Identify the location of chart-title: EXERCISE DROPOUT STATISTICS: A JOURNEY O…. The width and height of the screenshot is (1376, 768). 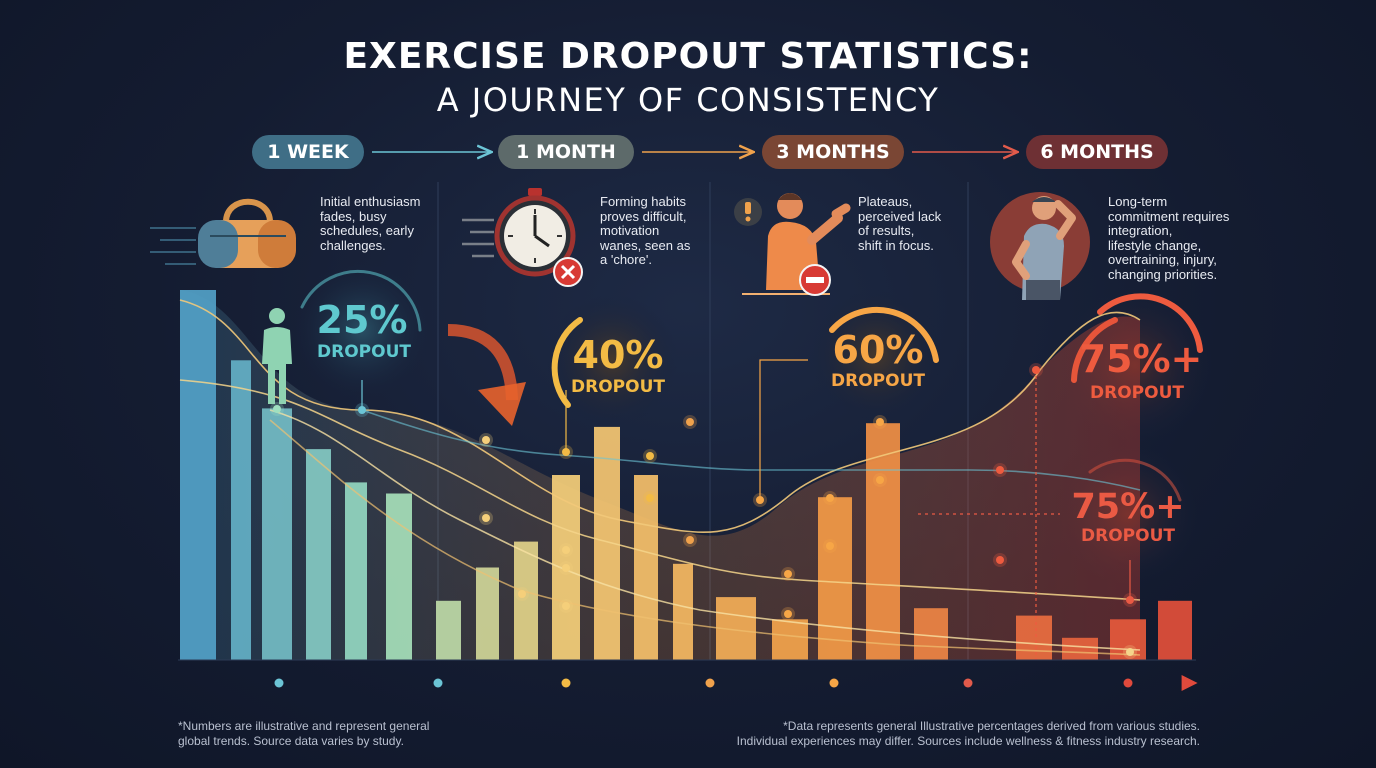
(688, 77).